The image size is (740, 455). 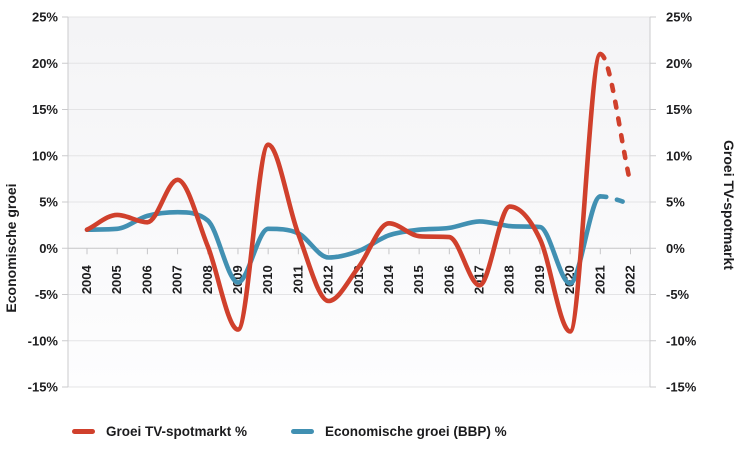 What do you see at coordinates (303, 431) in the screenshot?
I see `legend-marker-economische-groei` at bounding box center [303, 431].